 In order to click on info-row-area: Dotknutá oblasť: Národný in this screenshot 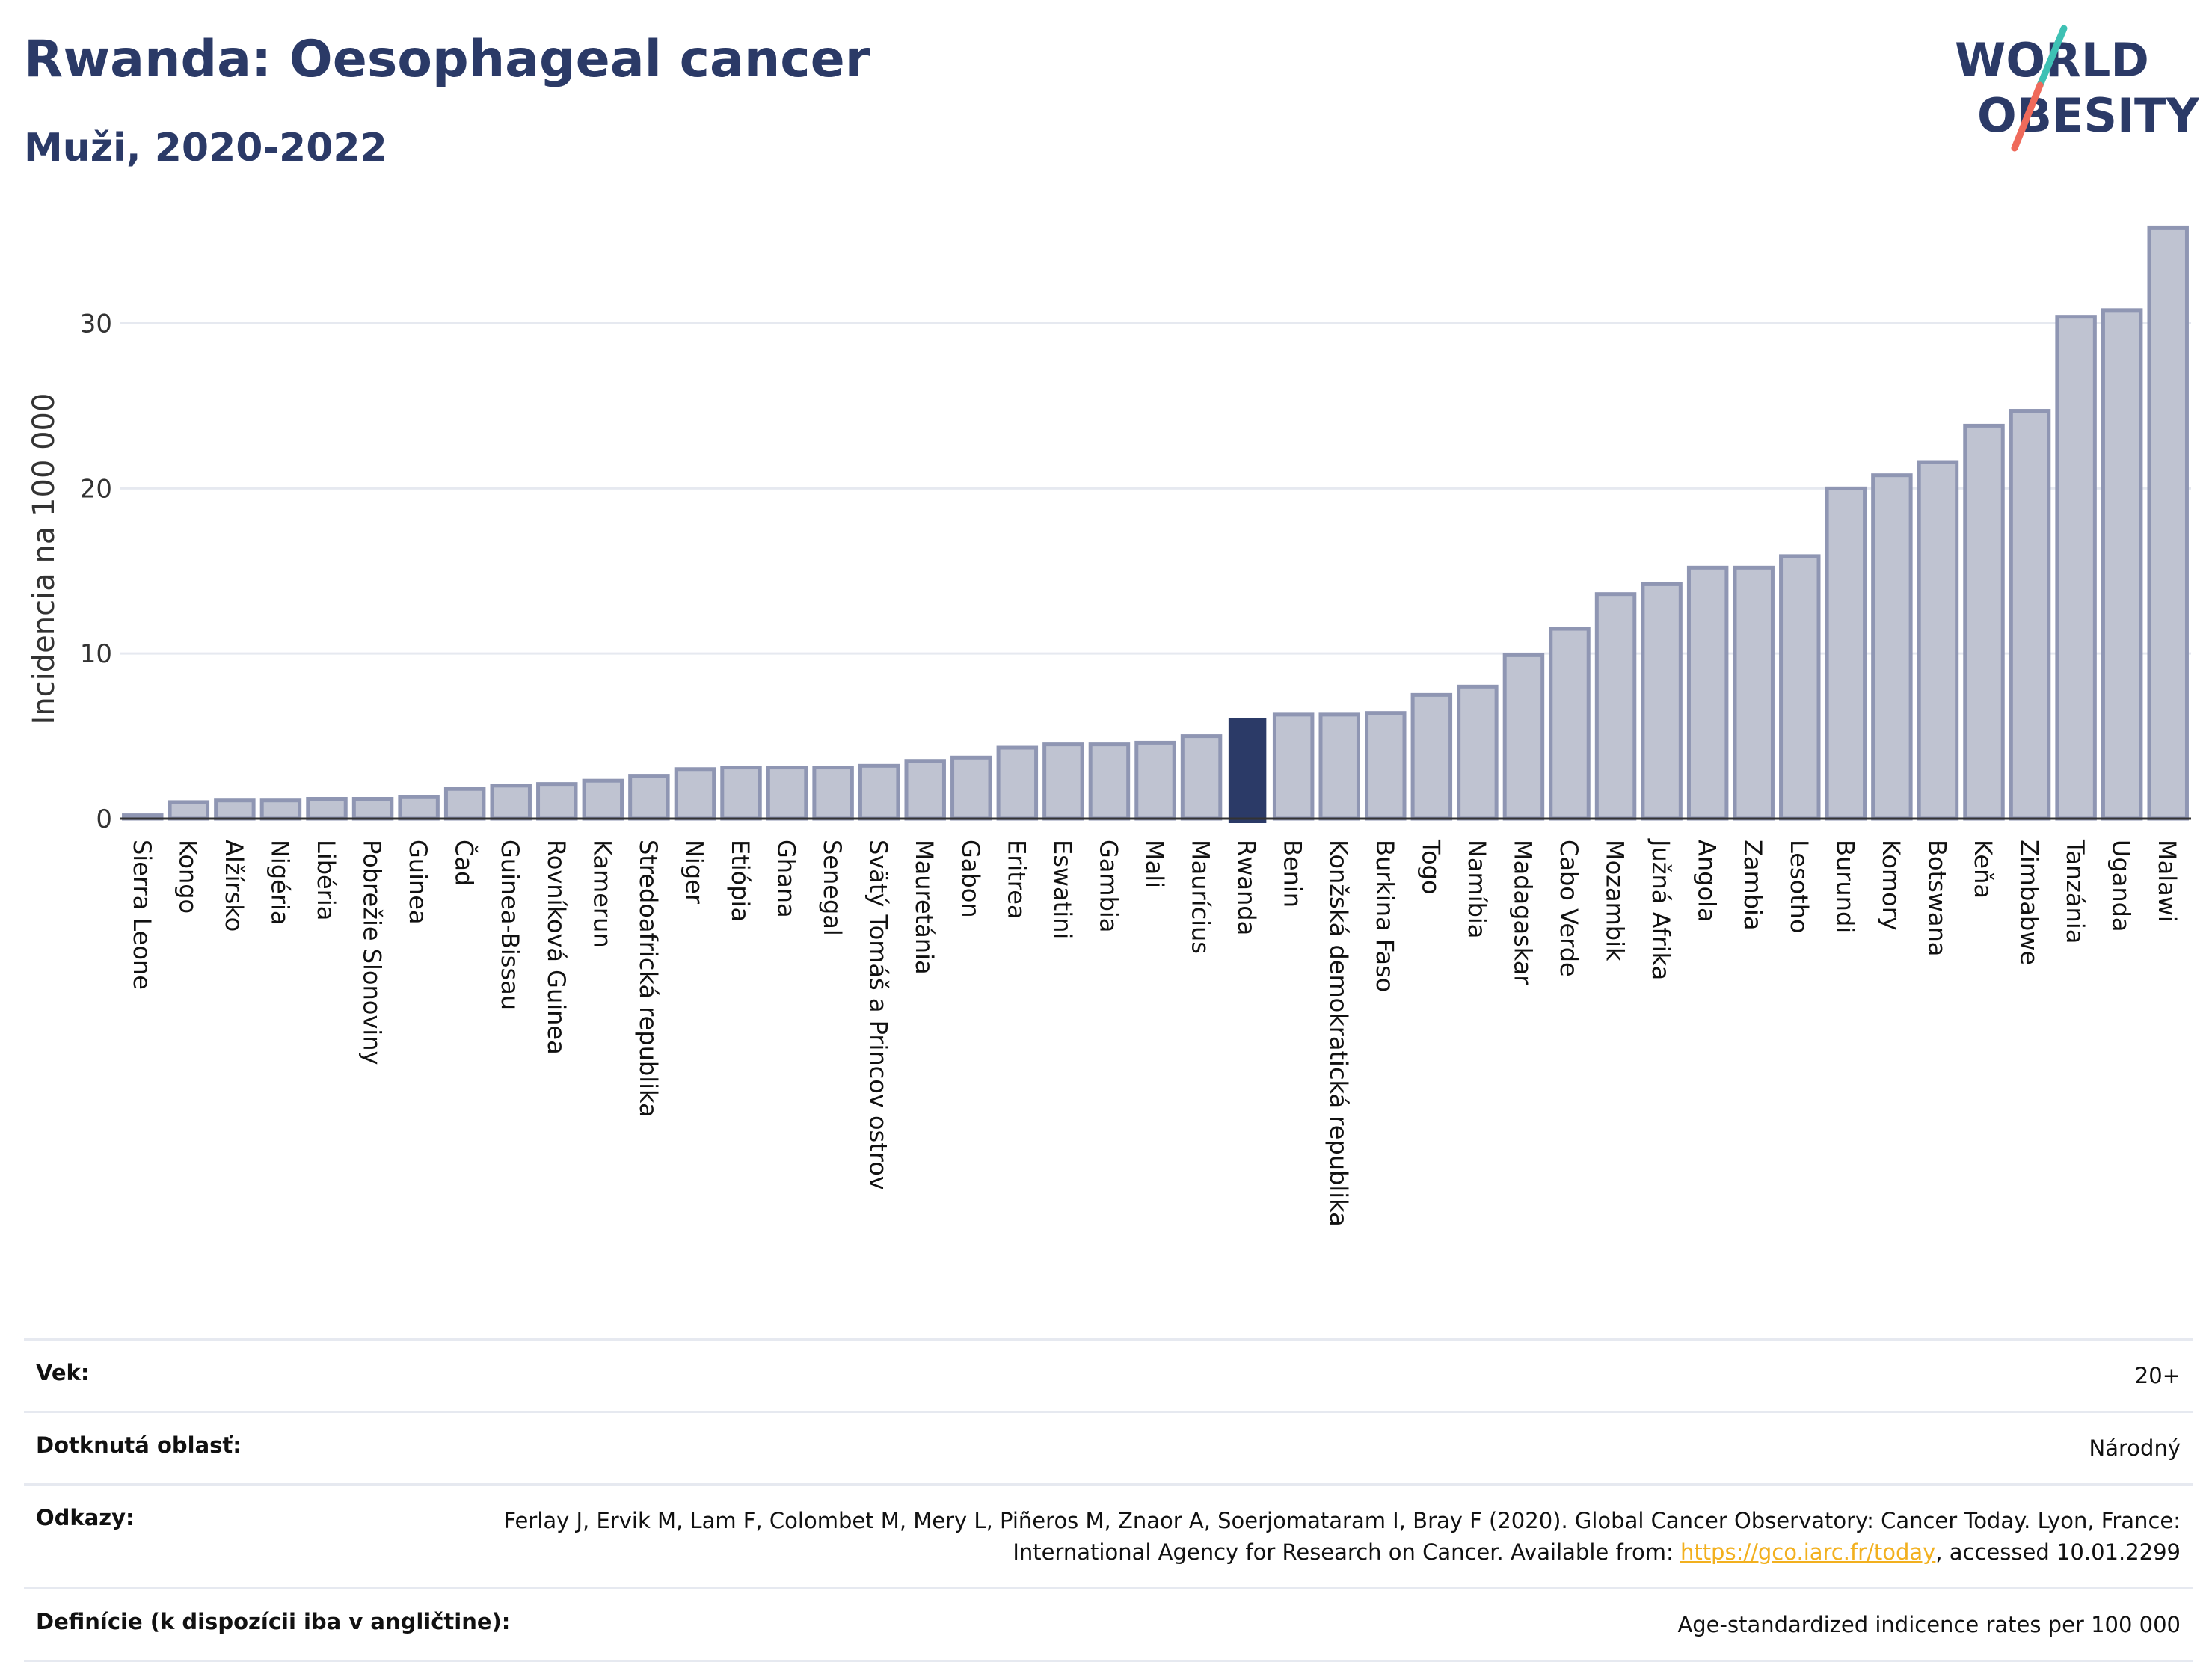, I will do `click(1108, 1447)`.